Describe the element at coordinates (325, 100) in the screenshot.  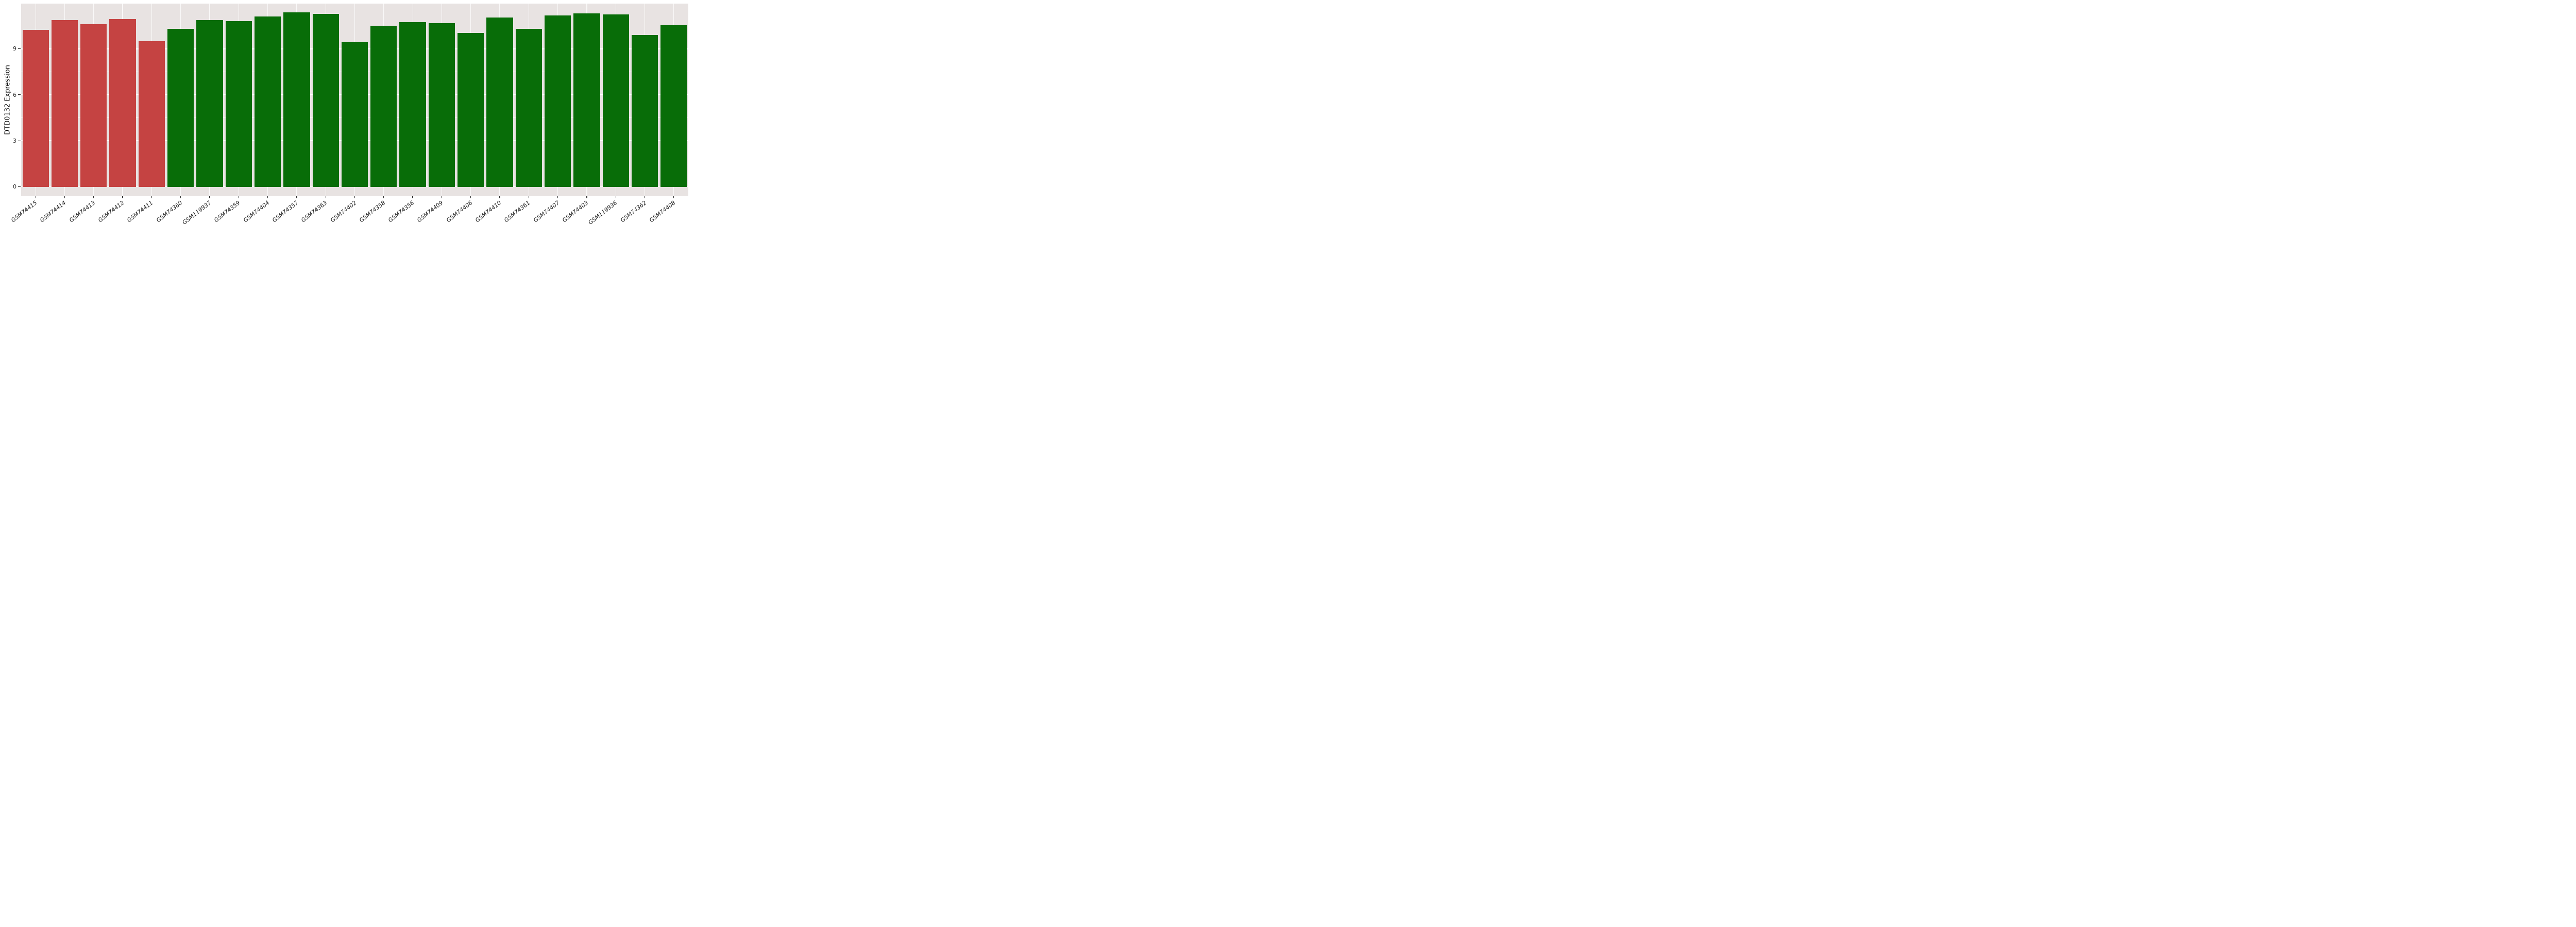
I see `bar-GSM74363` at that location.